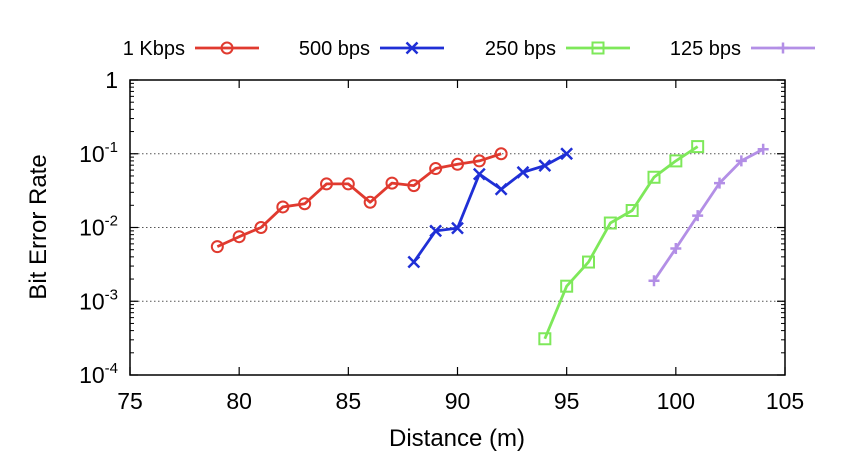  I want to click on y-axis-label: Bit Error Rate, so click(38, 226).